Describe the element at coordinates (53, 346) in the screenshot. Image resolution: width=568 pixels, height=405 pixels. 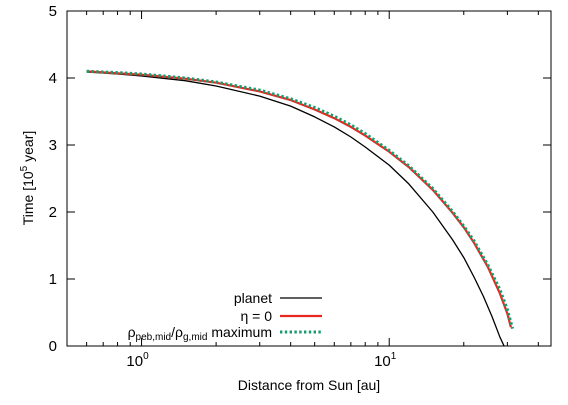
I see `y-tick-label: 0` at that location.